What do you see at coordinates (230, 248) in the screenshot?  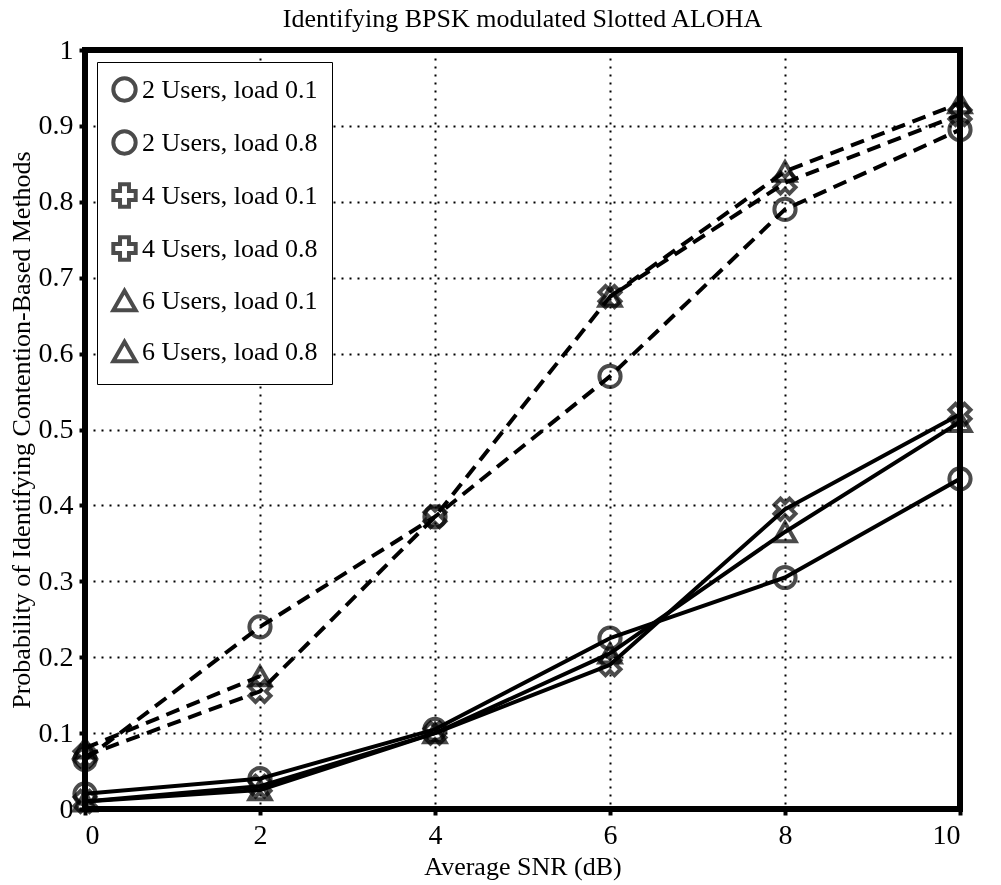 I see `legend-label: 4 Users, load 0.8` at bounding box center [230, 248].